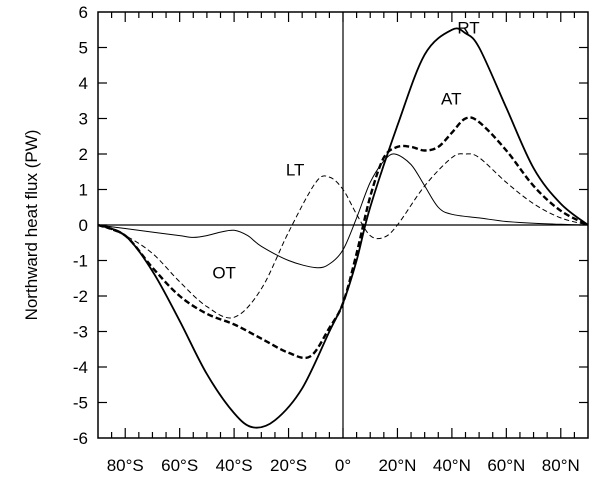  Describe the element at coordinates (506, 465) in the screenshot. I see `x-tick-label: 60°N` at that location.